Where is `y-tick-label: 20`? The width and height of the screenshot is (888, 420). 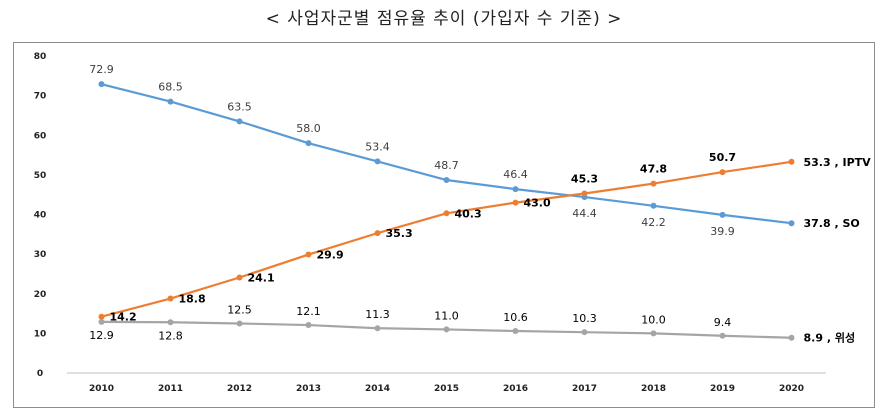 y-tick-label: 20 is located at coordinates (40, 295).